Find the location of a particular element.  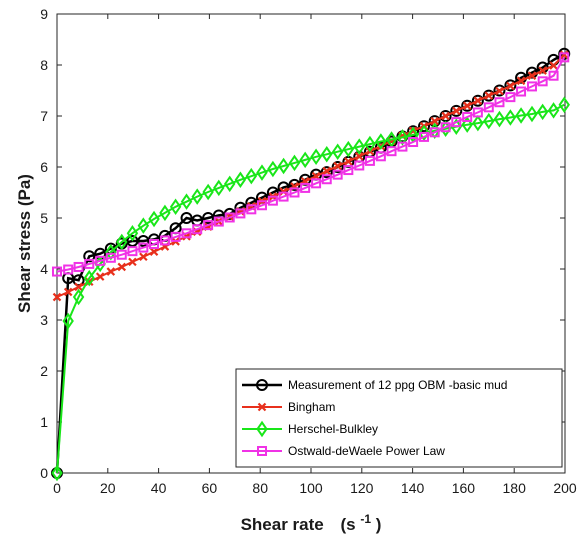

x-axis-title-unit-sup: -1 is located at coordinates (365, 519).